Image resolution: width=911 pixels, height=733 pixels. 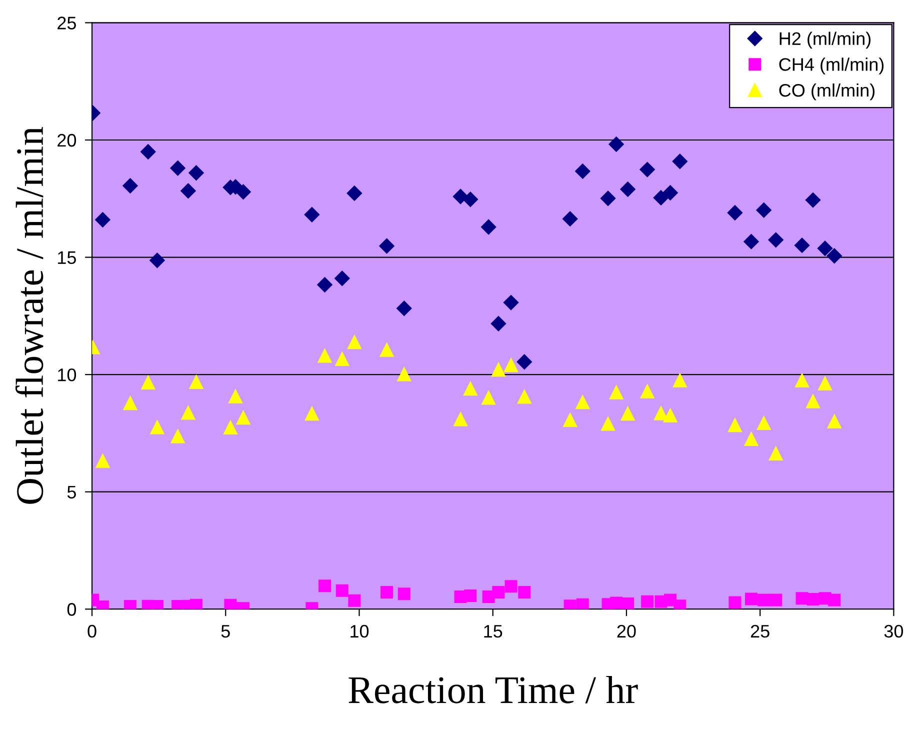 I want to click on legend-label: CH4 (ml/min), so click(x=831, y=66).